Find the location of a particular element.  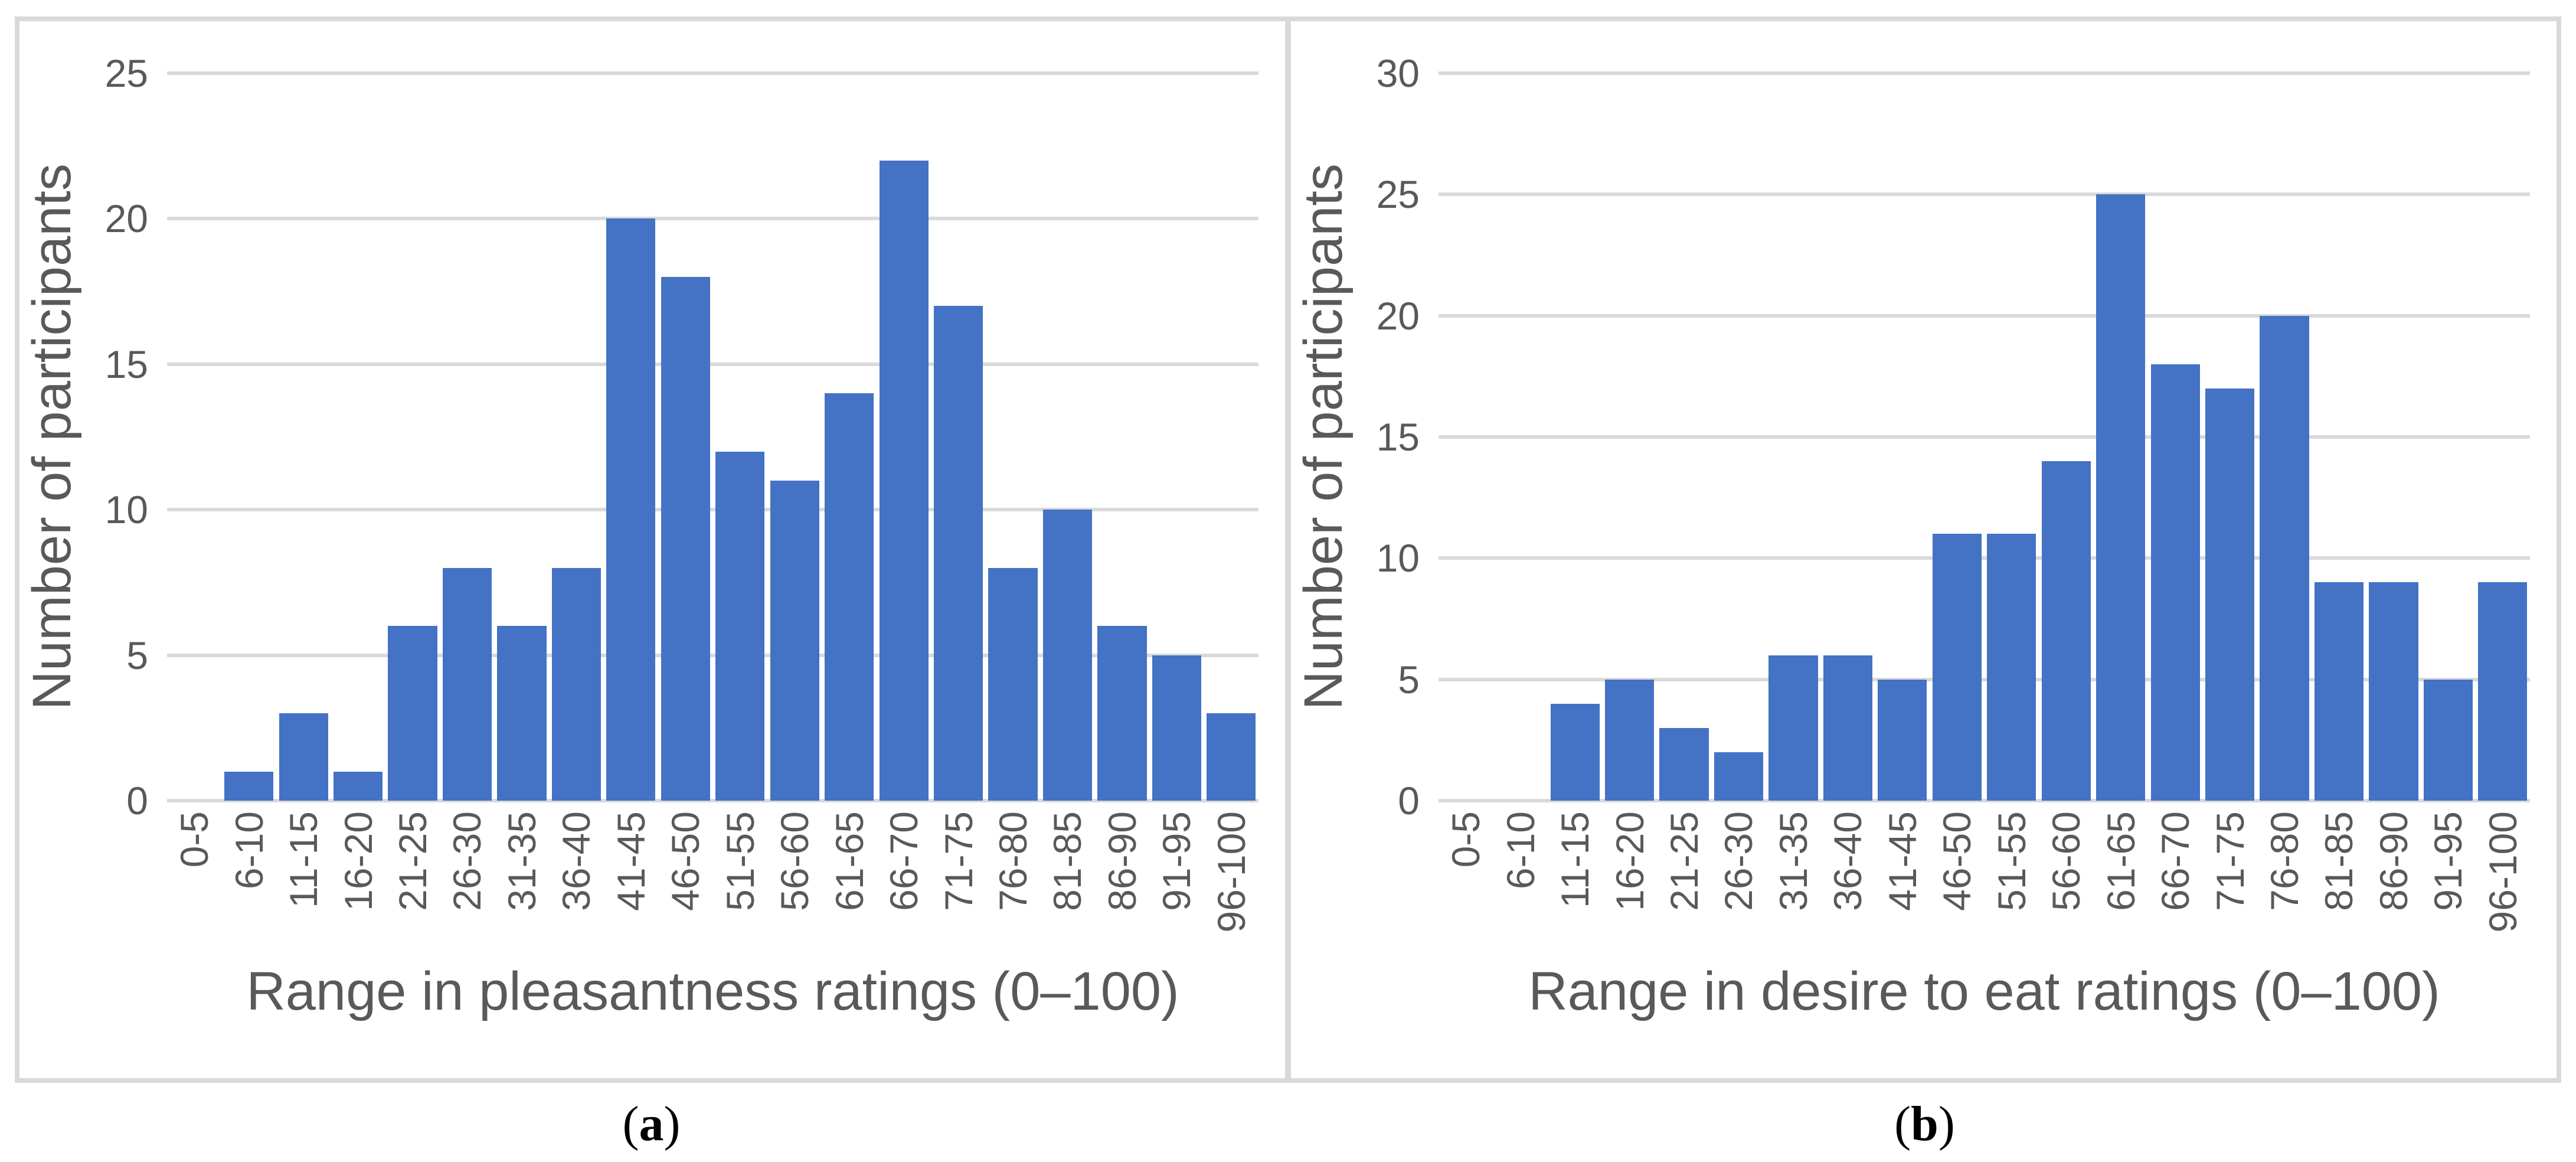

y-tick-label-0: 0 is located at coordinates (137, 800).